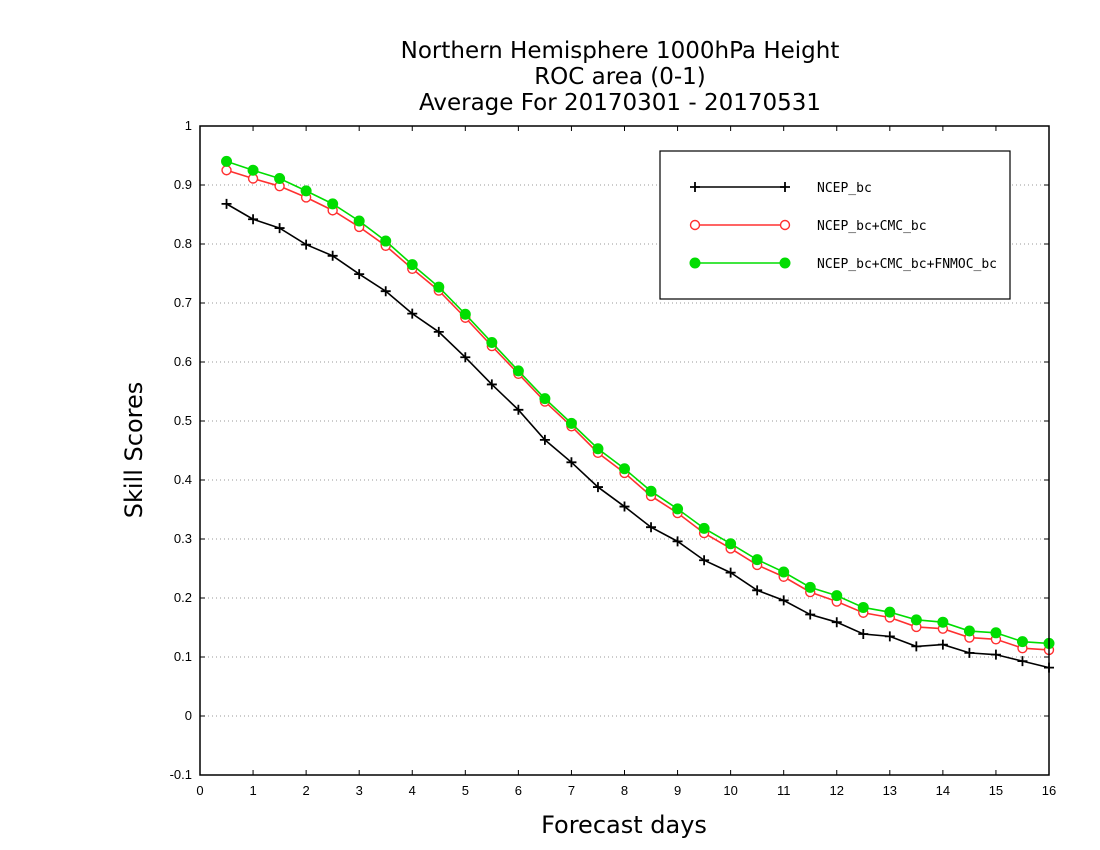 This screenshot has height=850, width=1100. Describe the element at coordinates (730, 790) in the screenshot. I see `x-tick-label: 10` at that location.